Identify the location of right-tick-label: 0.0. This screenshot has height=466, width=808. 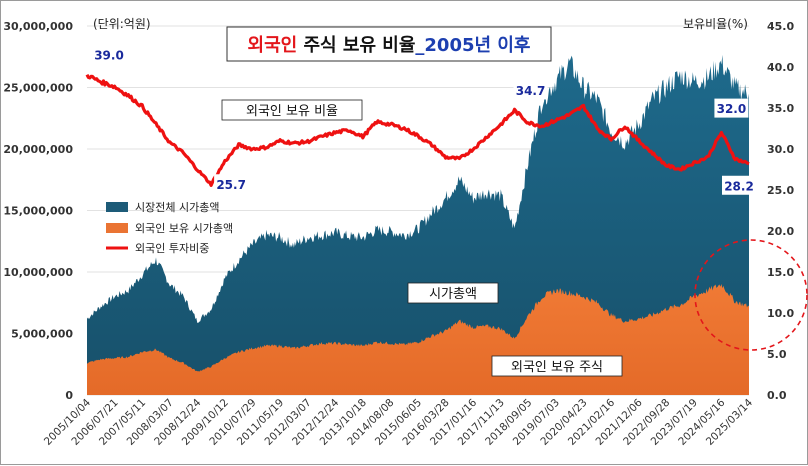
(777, 395).